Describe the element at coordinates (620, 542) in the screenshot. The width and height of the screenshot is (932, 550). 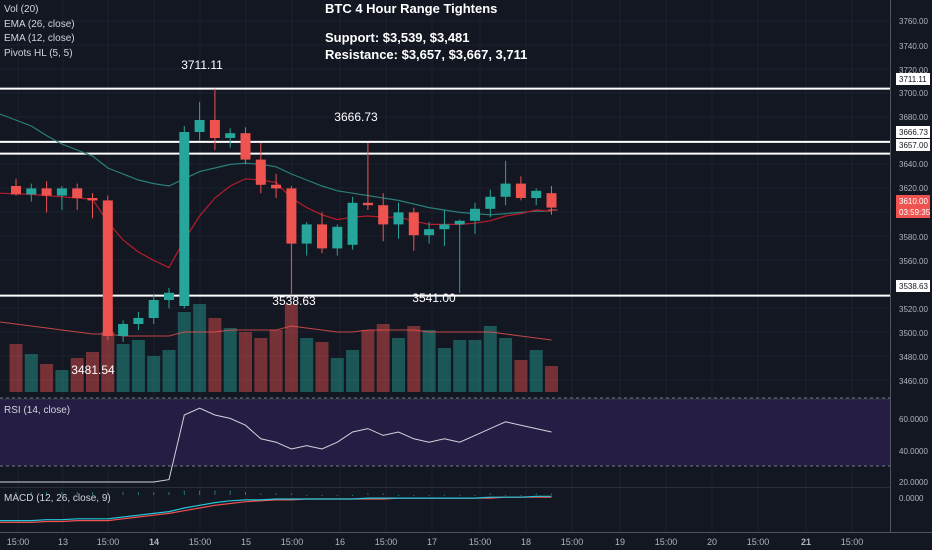
I see `time-label: 19` at that location.